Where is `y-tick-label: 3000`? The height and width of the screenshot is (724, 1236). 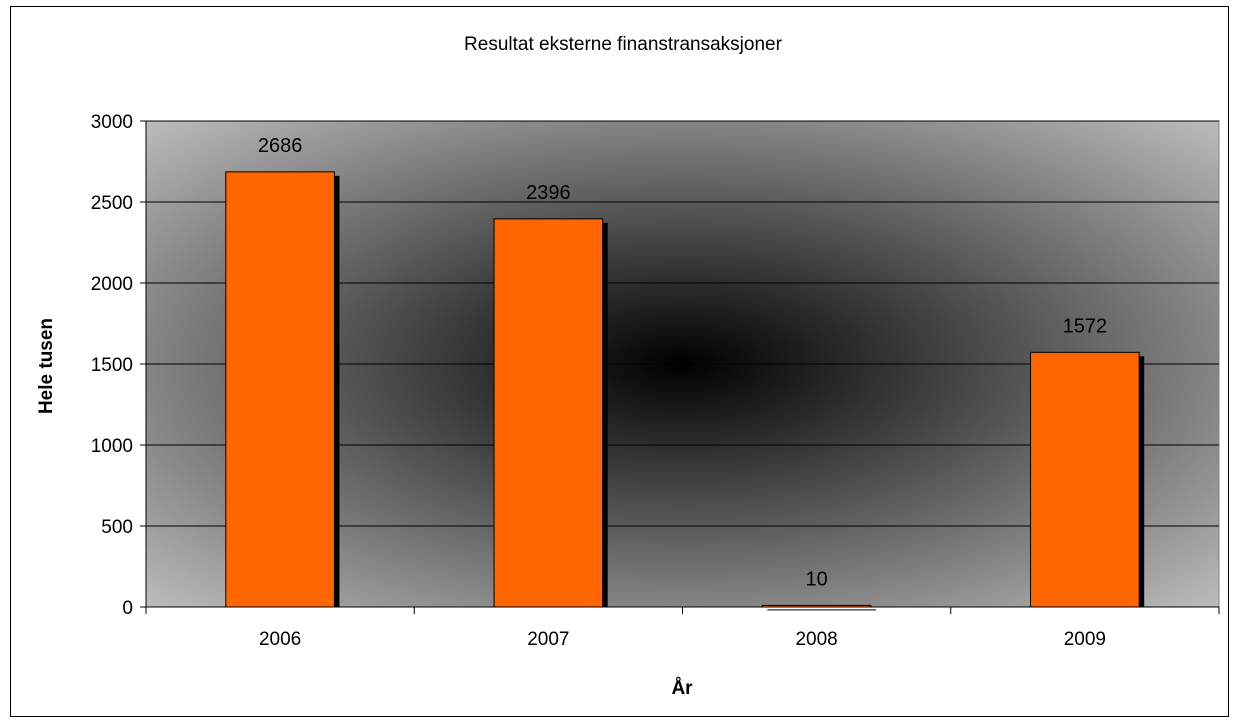
y-tick-label: 3000 is located at coordinates (112, 122).